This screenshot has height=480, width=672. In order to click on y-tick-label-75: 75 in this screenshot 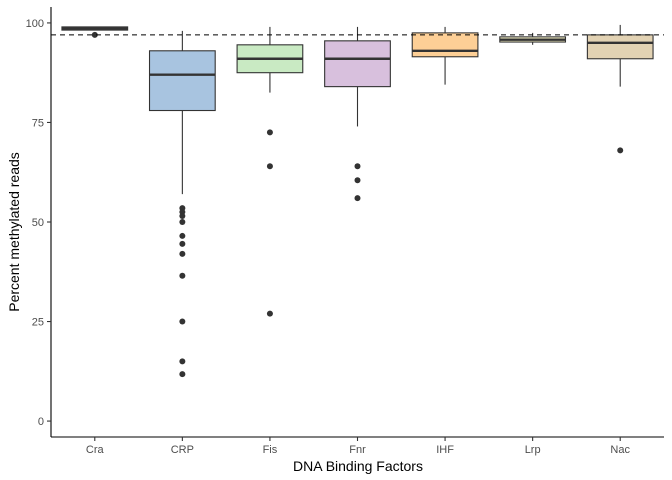, I will do `click(38, 123)`.